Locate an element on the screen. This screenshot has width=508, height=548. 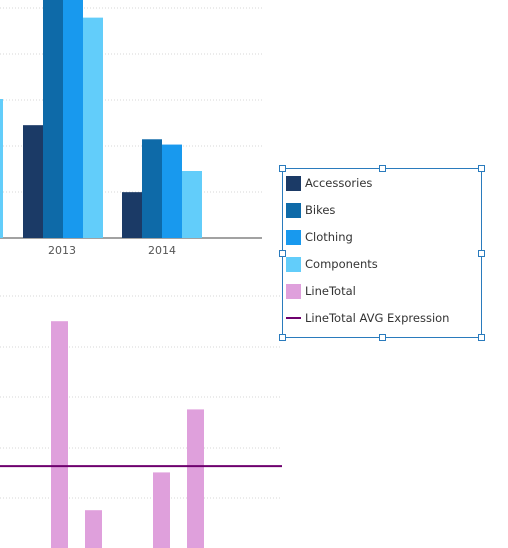
resize-handle-bottom-right is located at coordinates (481, 337).